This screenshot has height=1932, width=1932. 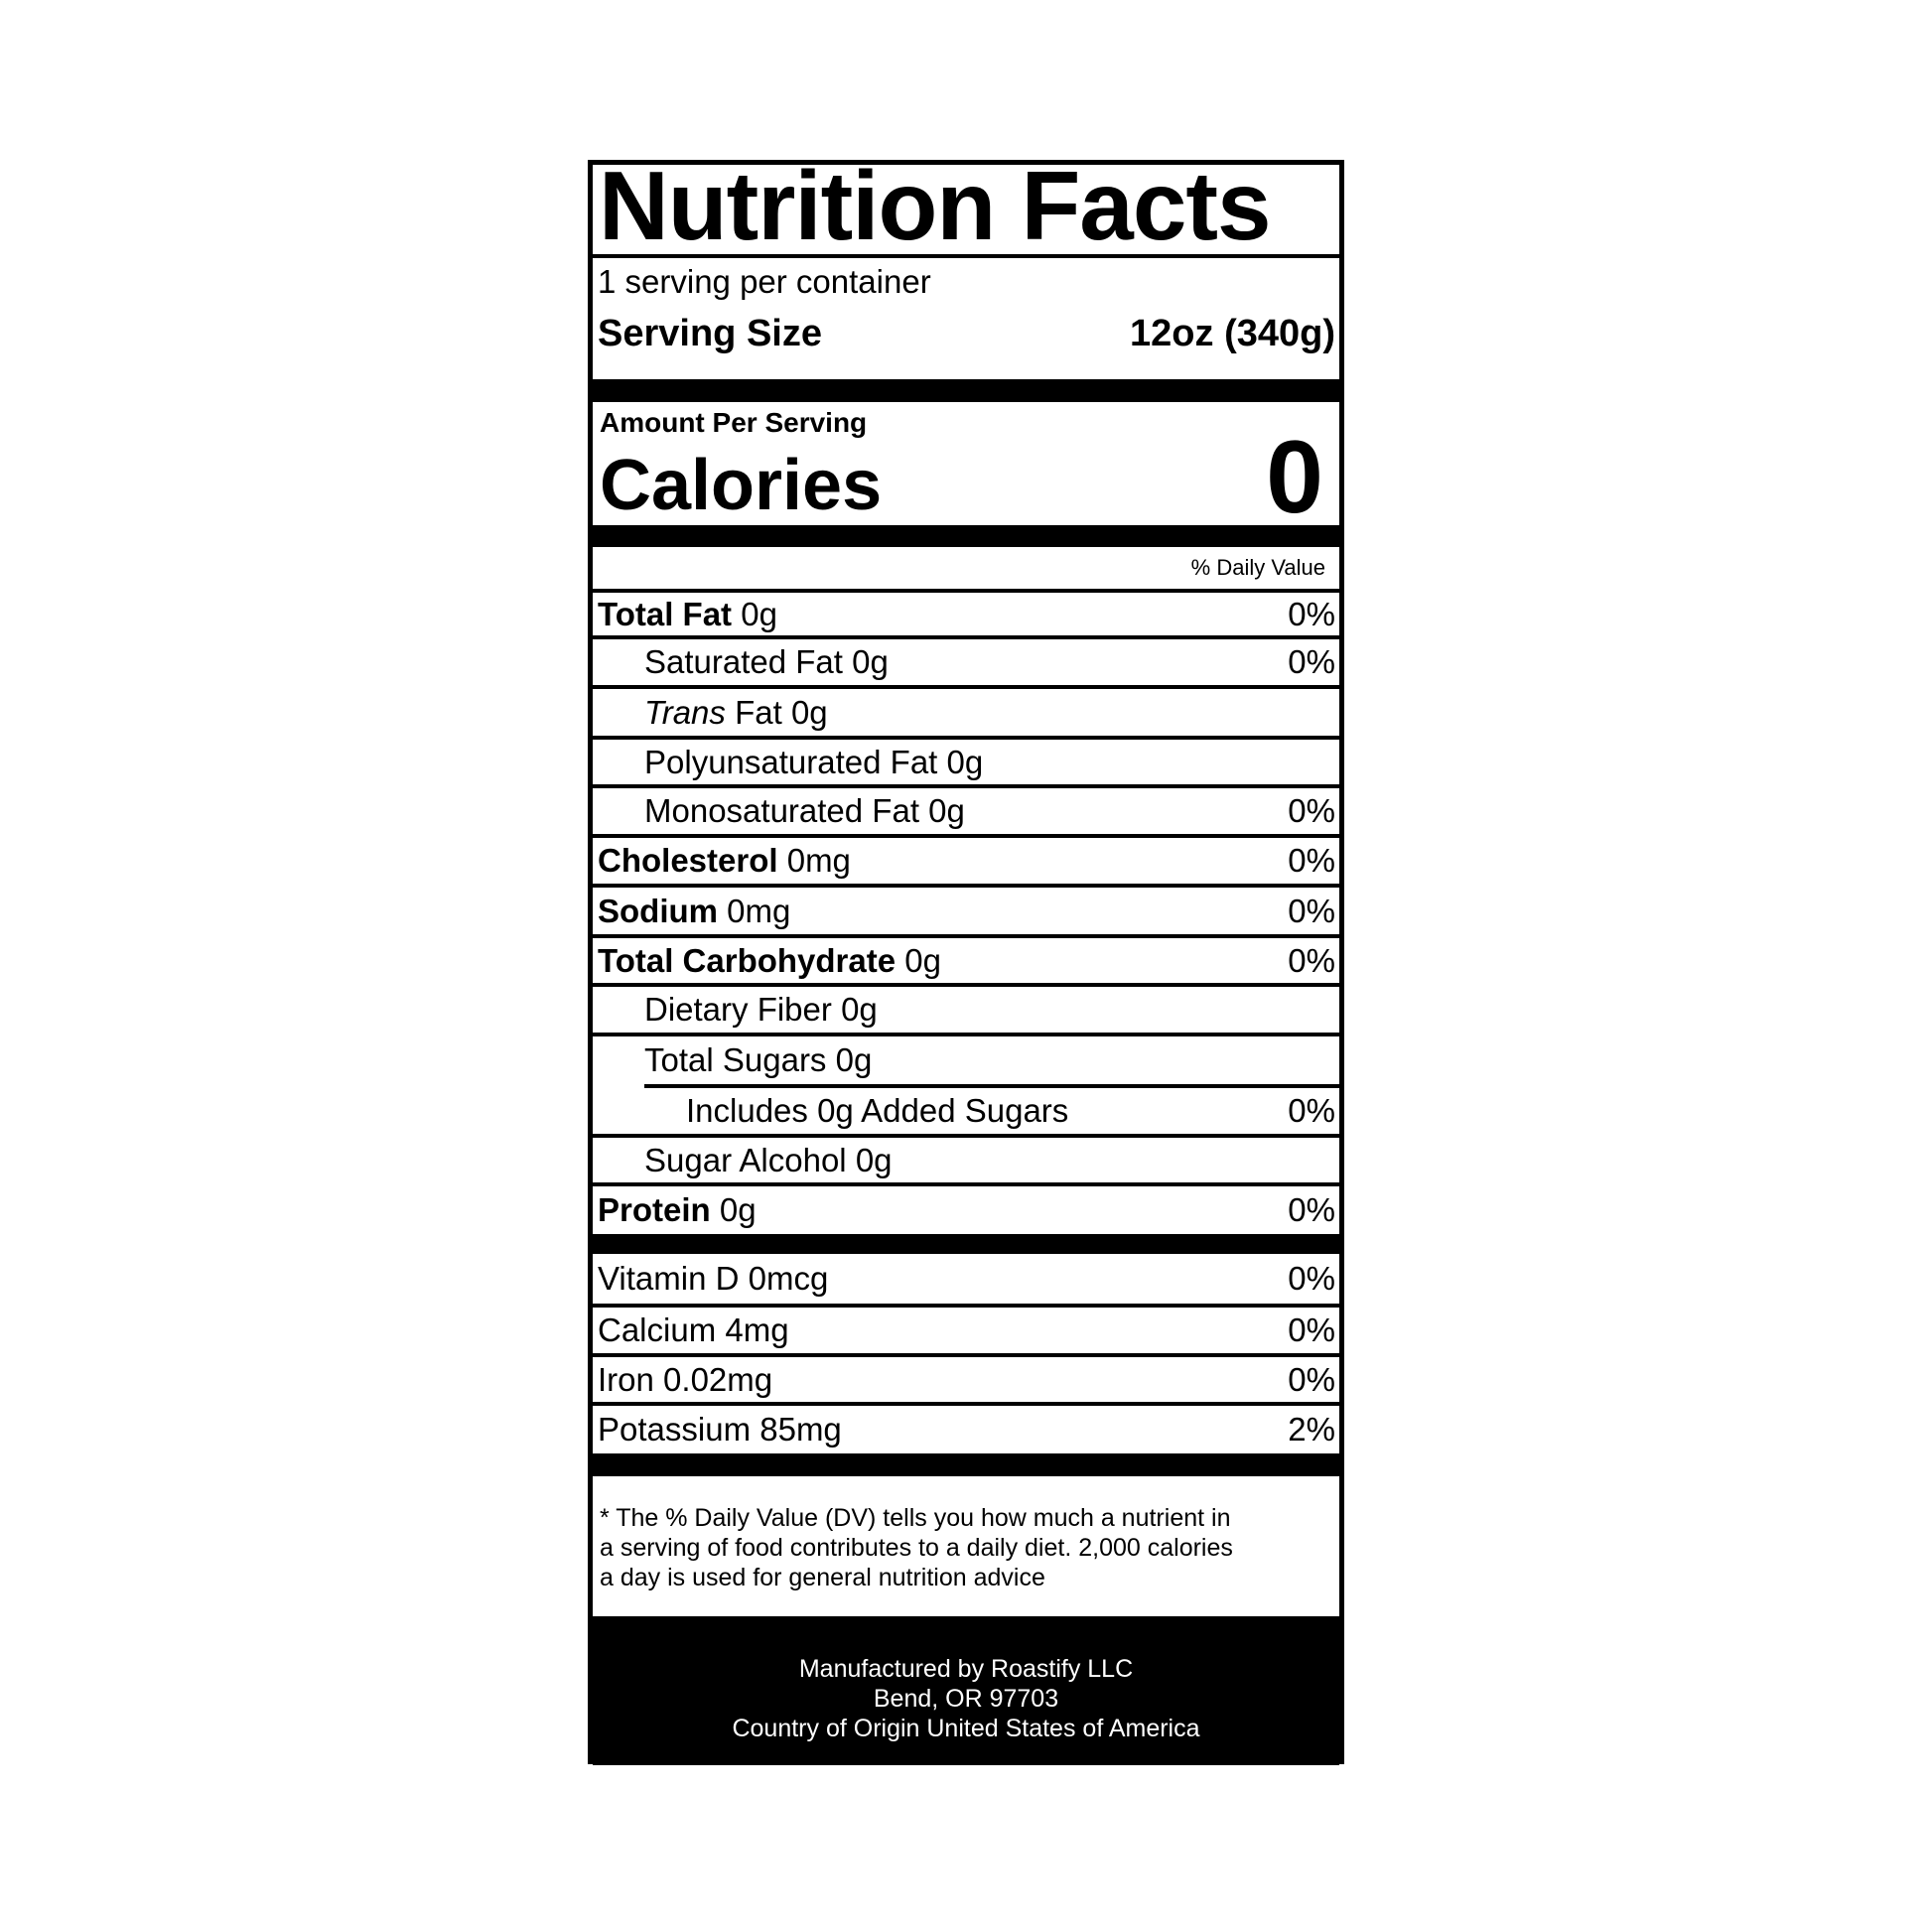 What do you see at coordinates (966, 614) in the screenshot?
I see `nutrient-row: Total Fat 0g 0%` at bounding box center [966, 614].